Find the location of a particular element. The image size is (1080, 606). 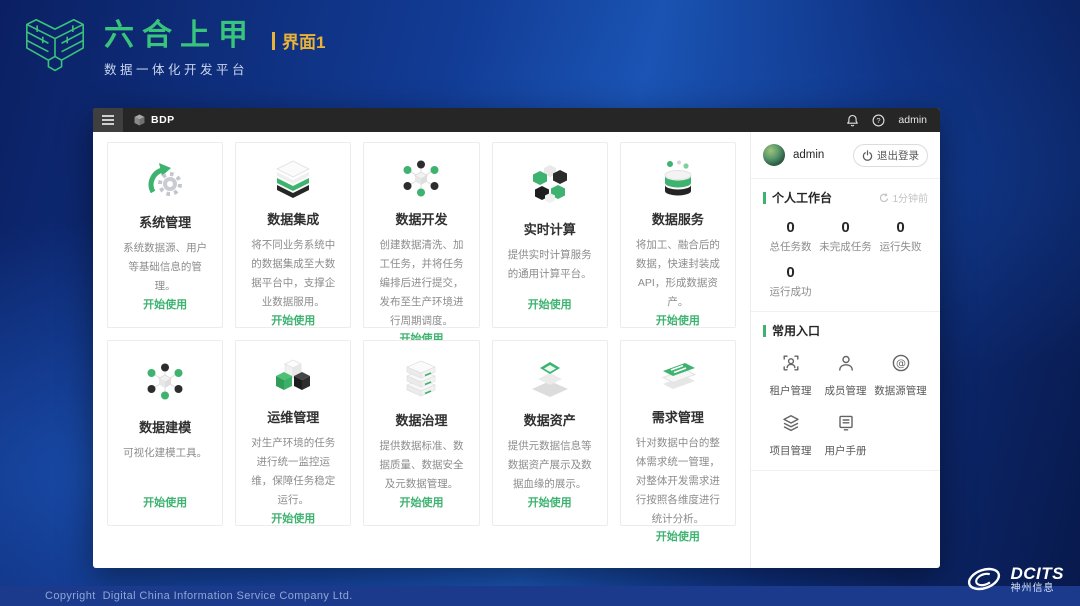

avatar is located at coordinates (774, 155).